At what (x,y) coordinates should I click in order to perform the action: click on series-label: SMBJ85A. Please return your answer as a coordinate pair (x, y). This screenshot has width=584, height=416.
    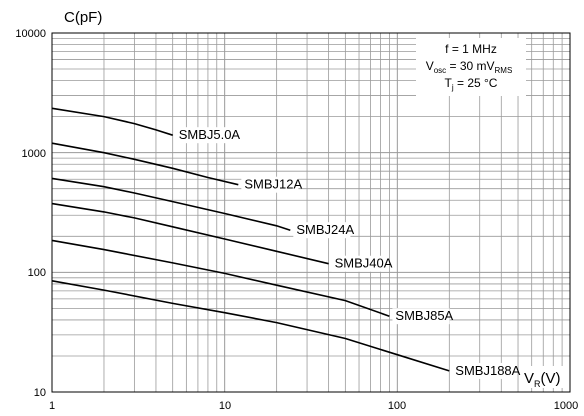
    Looking at the image, I should click on (424, 315).